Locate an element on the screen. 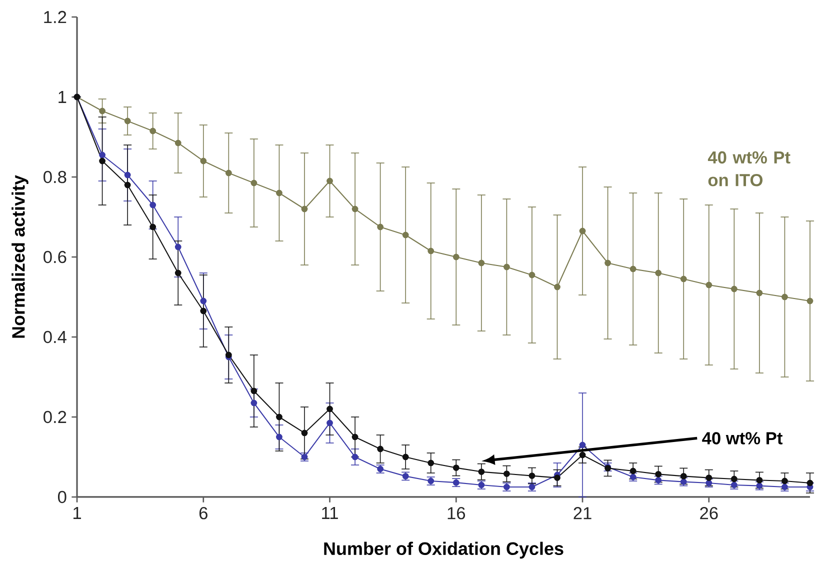 The image size is (832, 564). text: 40 wt% Pt on ITO is located at coordinates (749, 168).